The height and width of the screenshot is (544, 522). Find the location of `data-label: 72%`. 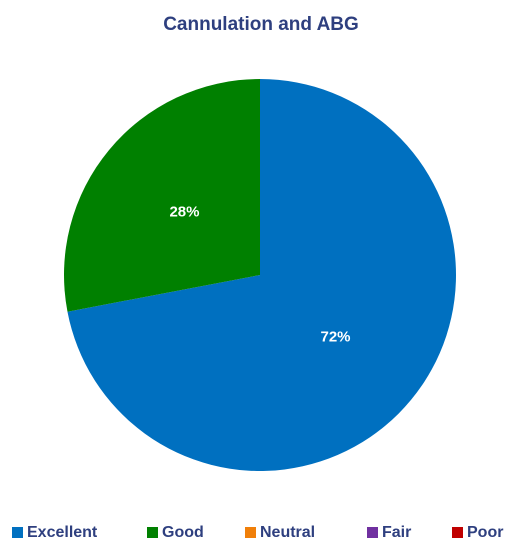

data-label: 72% is located at coordinates (335, 336).